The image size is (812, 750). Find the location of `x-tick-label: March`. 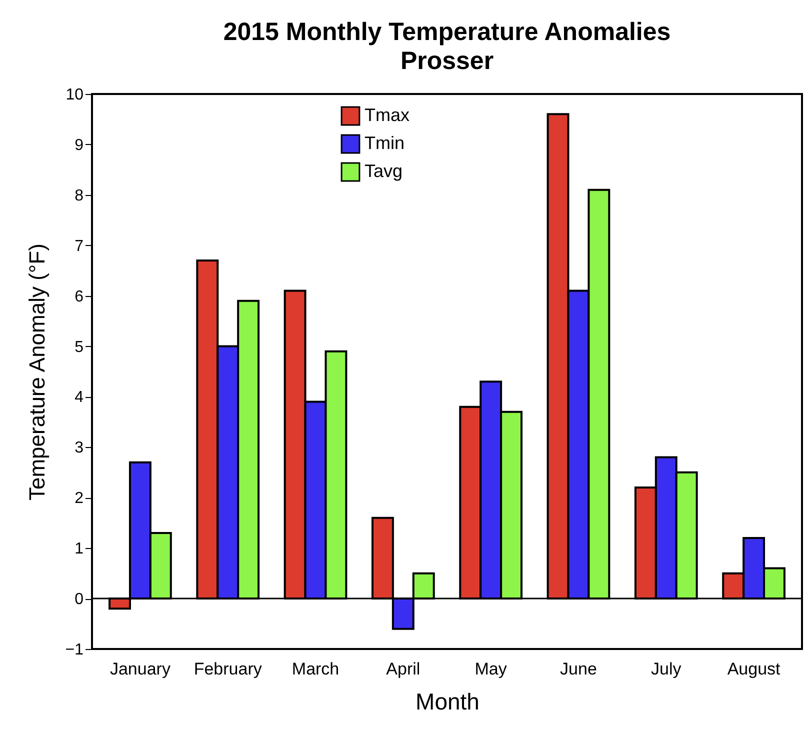

x-tick-label: March is located at coordinates (316, 669).